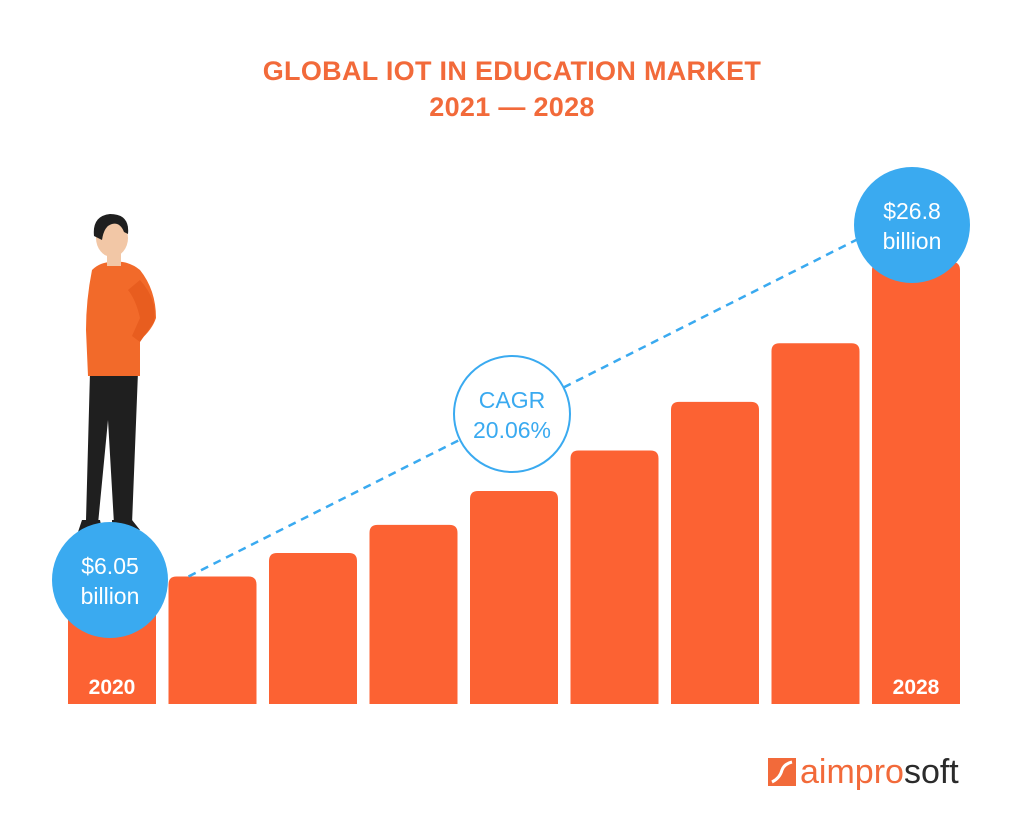 This screenshot has height=840, width=1024. What do you see at coordinates (117, 373) in the screenshot?
I see `standing-person-illustration` at bounding box center [117, 373].